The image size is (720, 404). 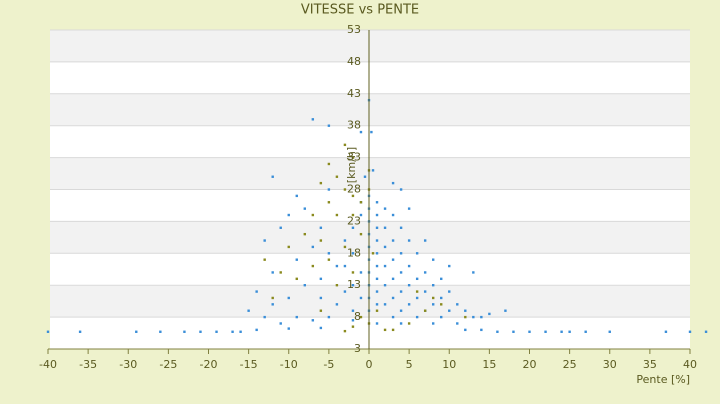 I want to click on y-tick-label: 38, so click(x=354, y=125).